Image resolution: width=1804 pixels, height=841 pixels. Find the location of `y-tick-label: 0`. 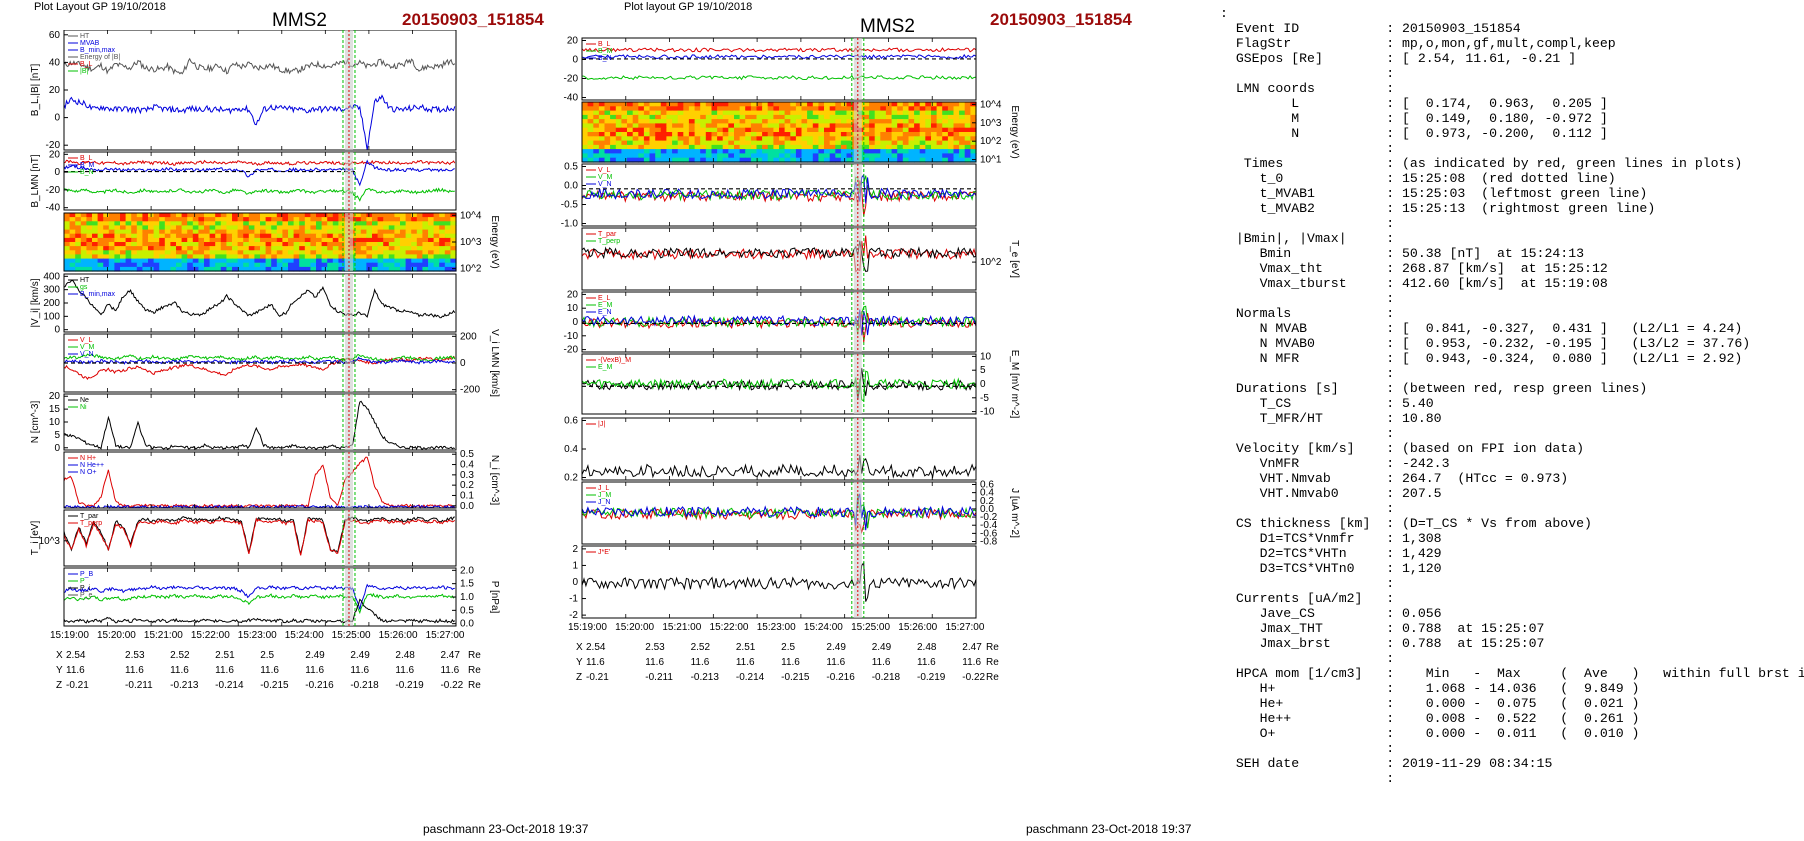

y-tick-label: 0 is located at coordinates (57, 172).